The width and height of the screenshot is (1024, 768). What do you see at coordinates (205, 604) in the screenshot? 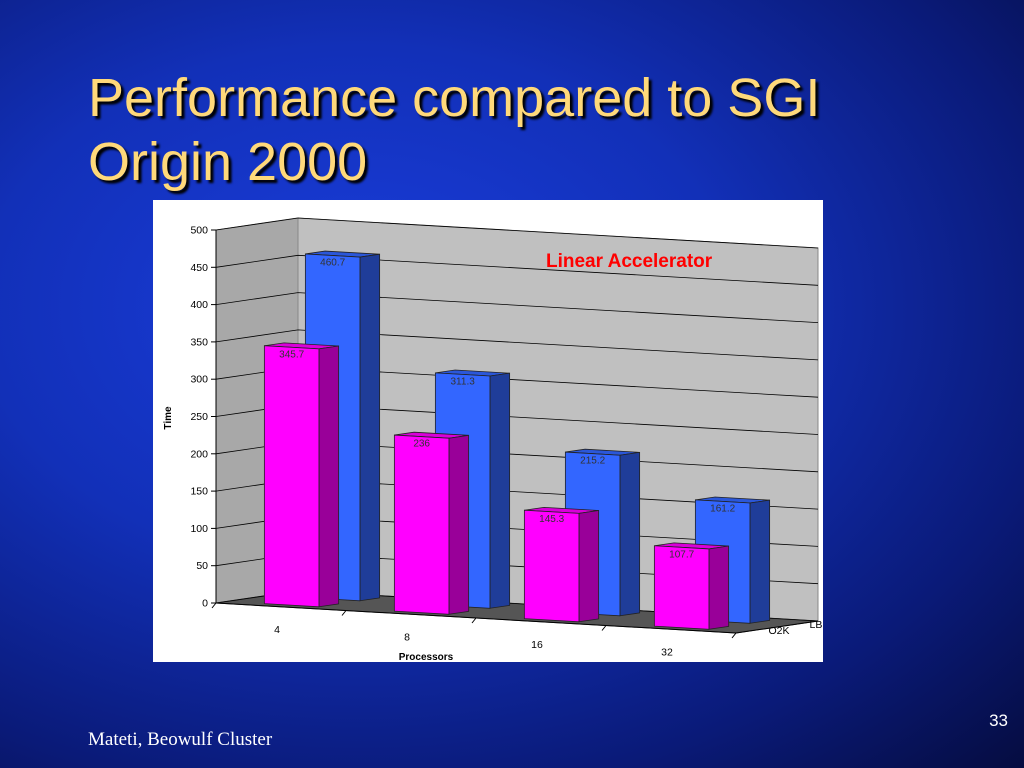
I see `y-tick-label: 0` at bounding box center [205, 604].